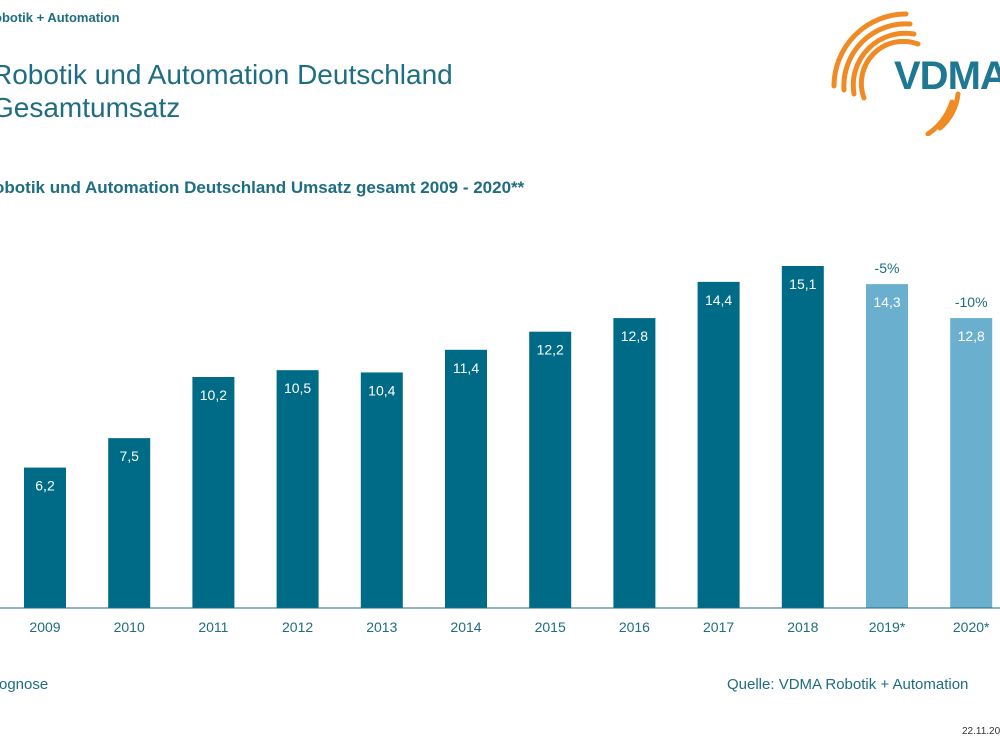  I want to click on bar-value-label: 10,2, so click(213, 395).